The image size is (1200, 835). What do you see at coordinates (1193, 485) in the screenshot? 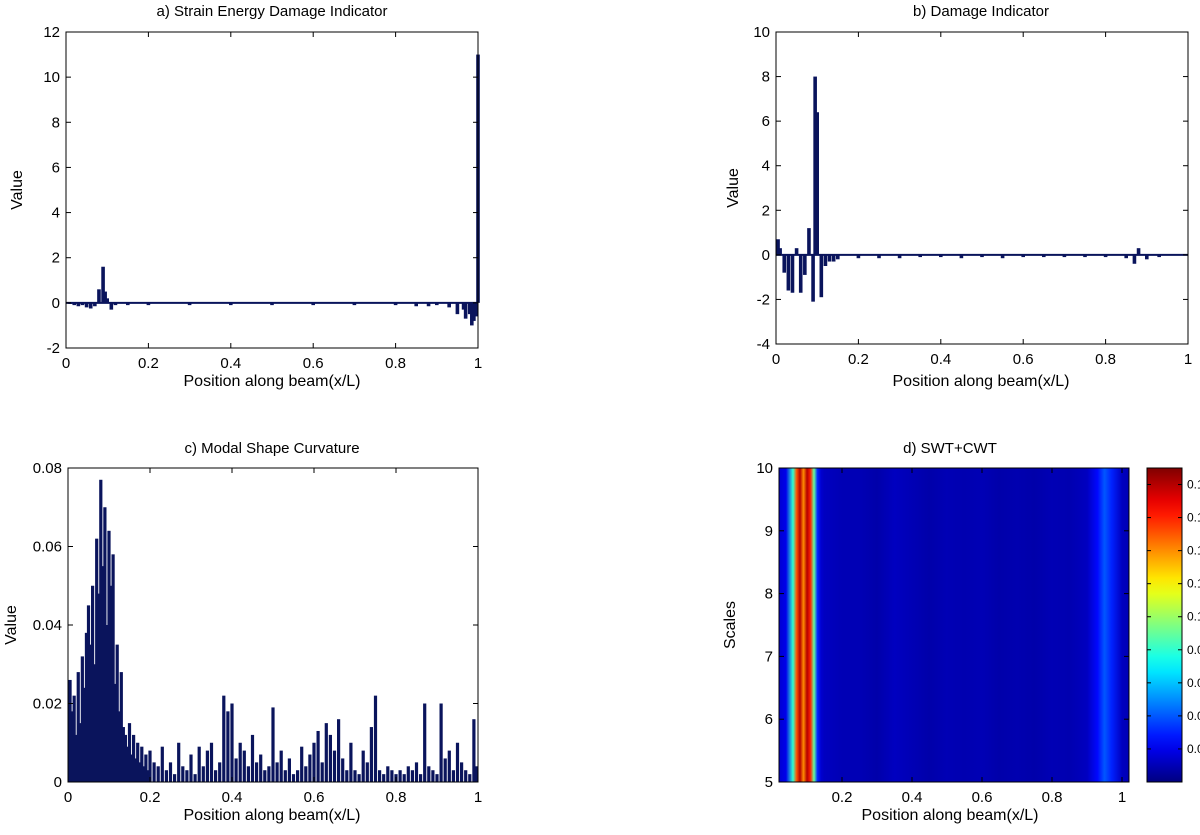
I see `colorbar-tick-label: 0.18` at bounding box center [1193, 485].